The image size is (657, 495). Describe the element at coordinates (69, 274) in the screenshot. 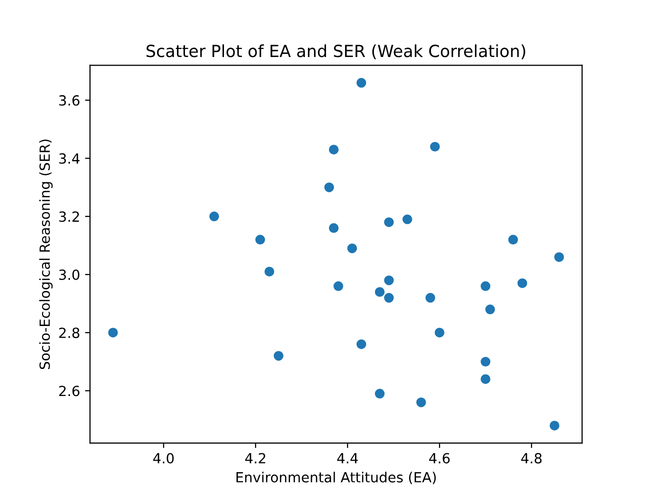

I see `y-tick-label: 3.0` at that location.